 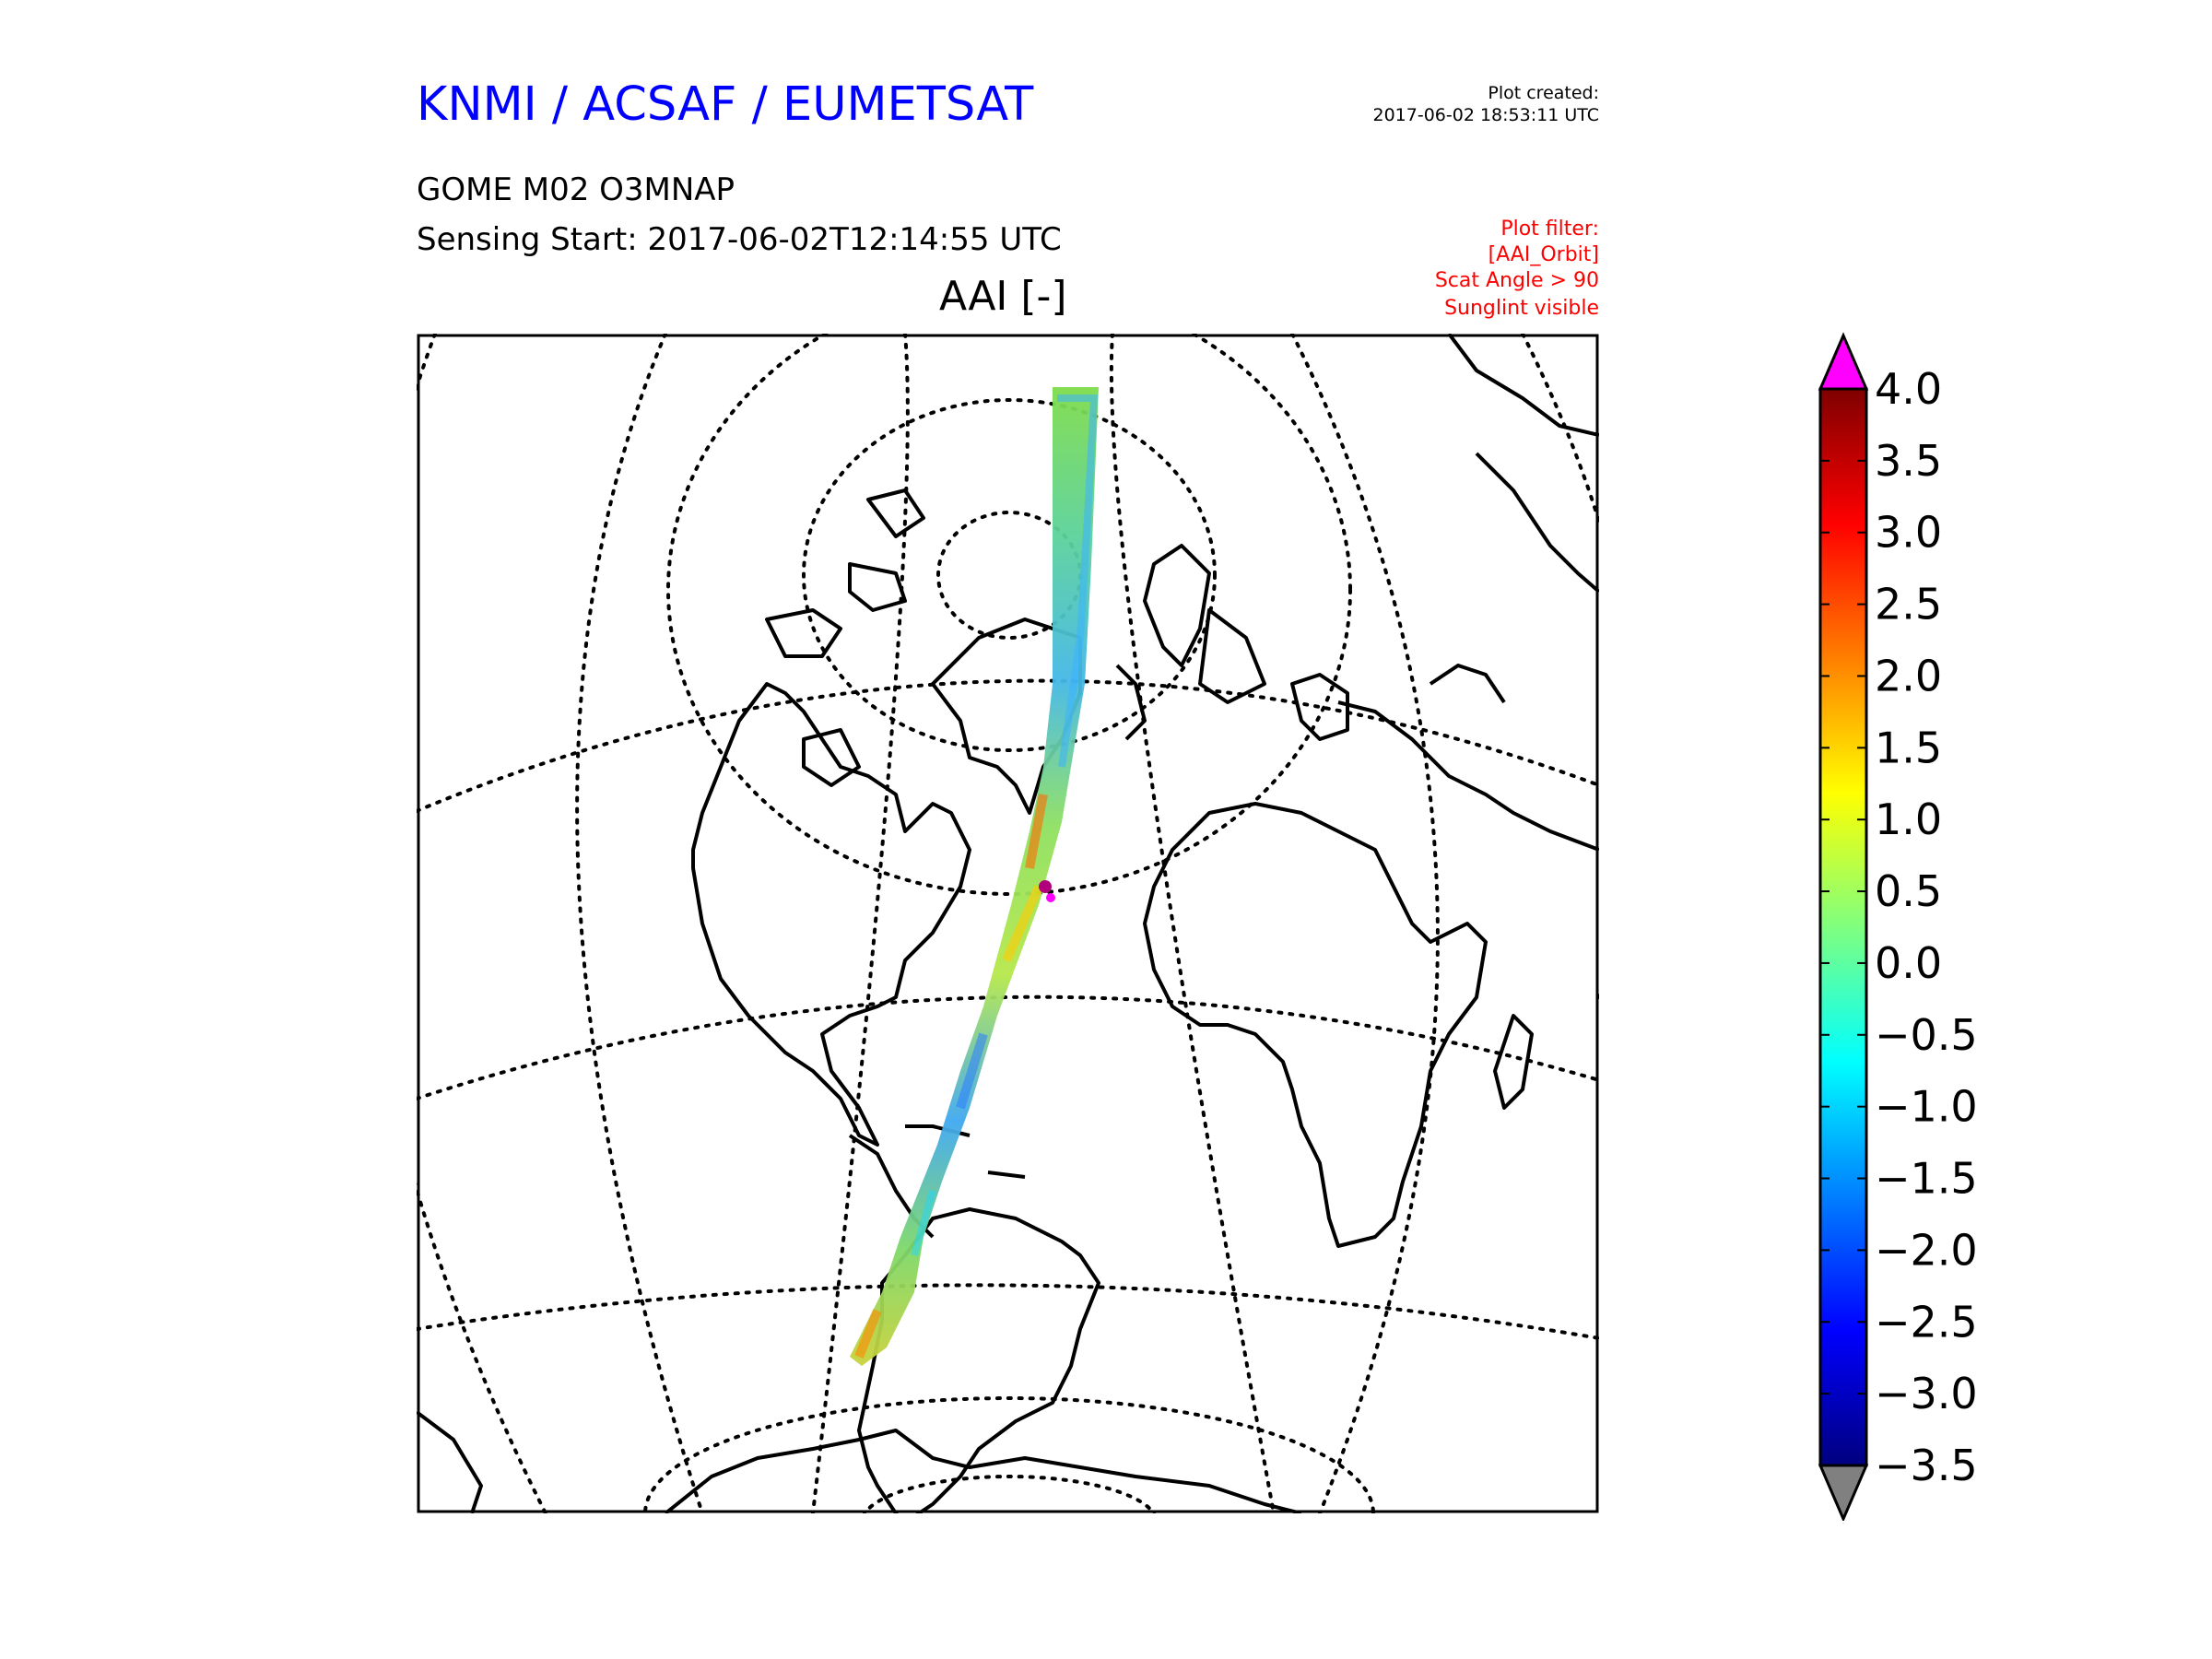 I want to click on org-title: KNMI / ACSAF / EUMETSAT, so click(x=725, y=104).